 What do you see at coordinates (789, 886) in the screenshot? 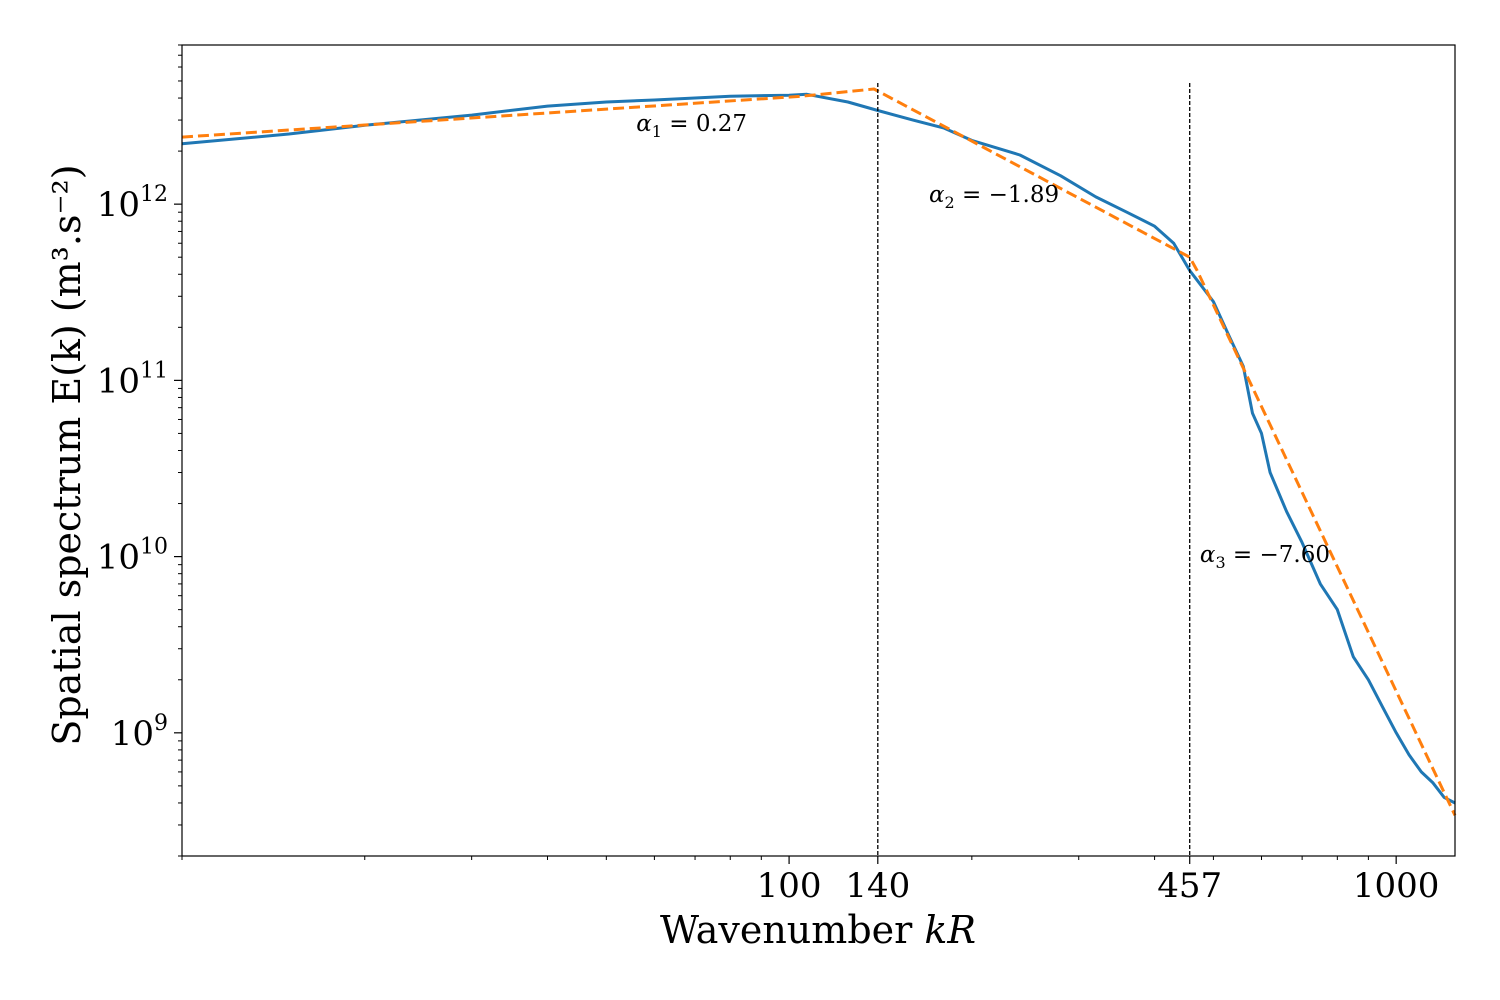
I see `x-tick-label-100: 100` at bounding box center [789, 886].